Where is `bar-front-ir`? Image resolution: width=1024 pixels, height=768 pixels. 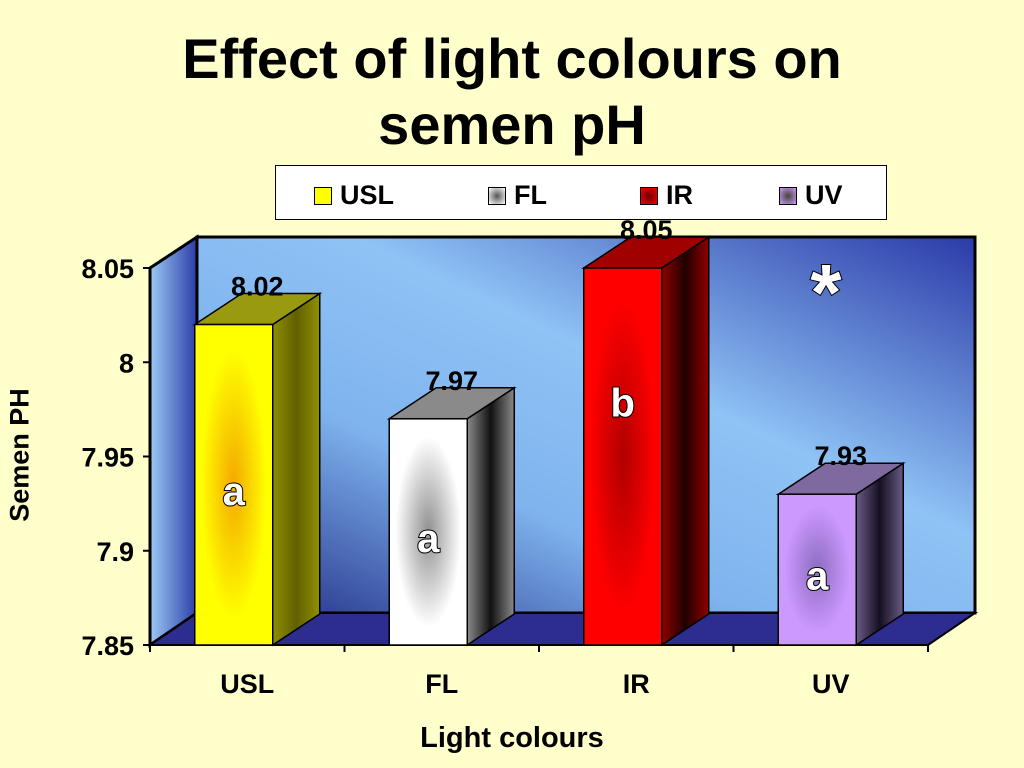
bar-front-ir is located at coordinates (623, 456).